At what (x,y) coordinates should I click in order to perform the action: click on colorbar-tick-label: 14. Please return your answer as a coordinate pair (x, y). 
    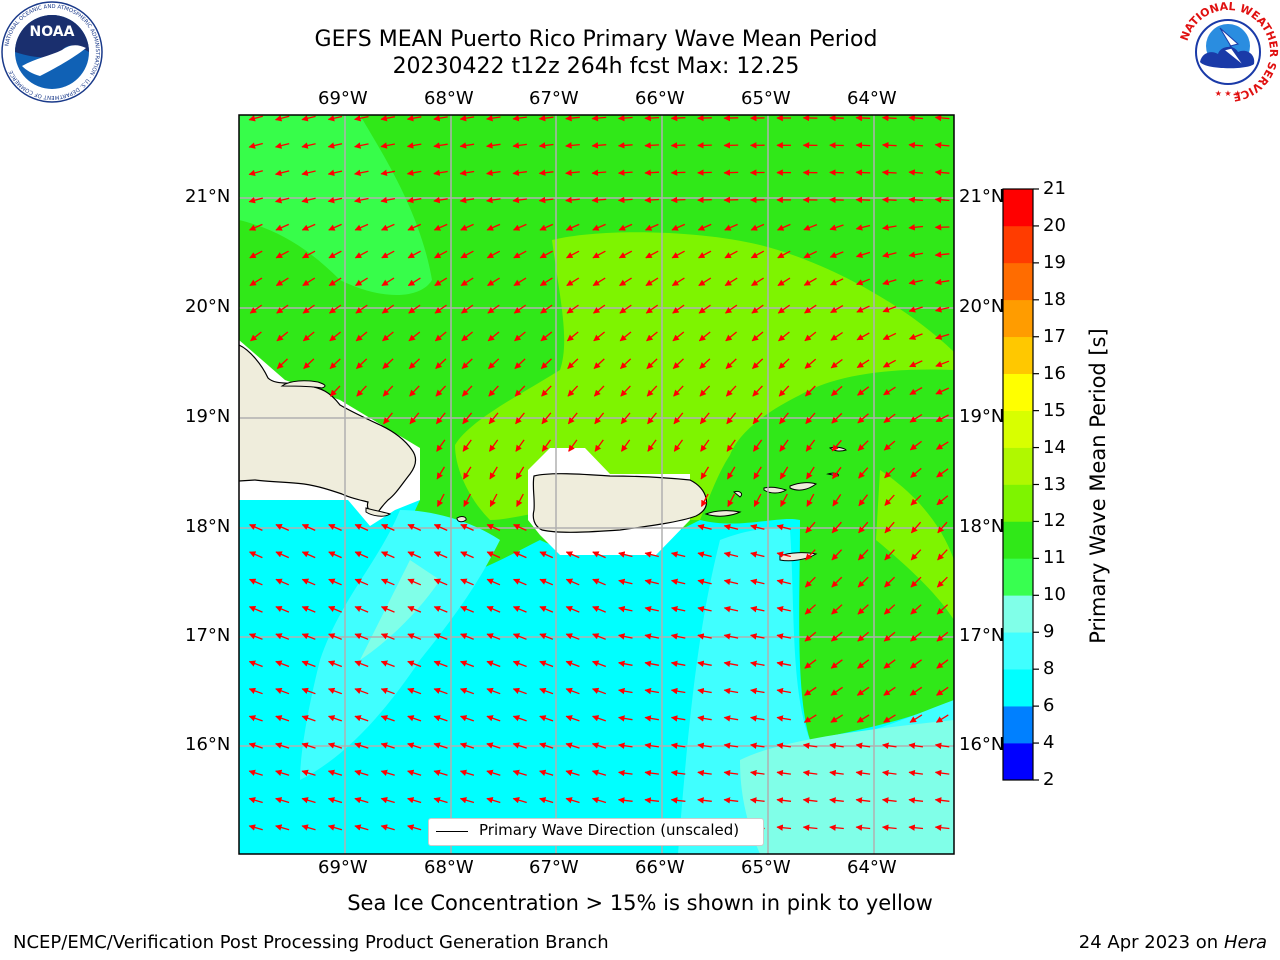
    Looking at the image, I should click on (1054, 447).